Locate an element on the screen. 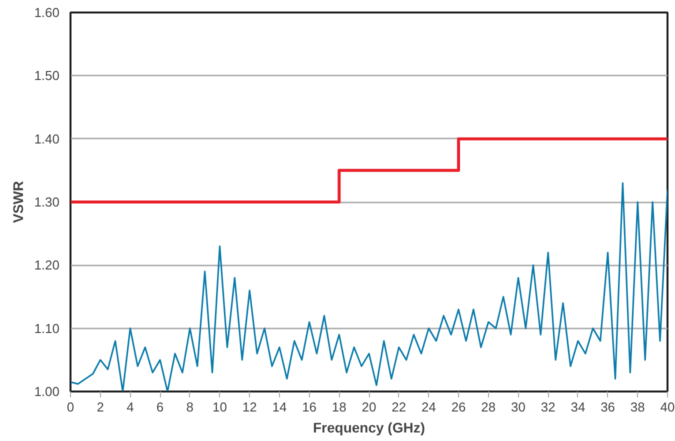 The width and height of the screenshot is (675, 441). x-tick-label: 10 is located at coordinates (219, 407).